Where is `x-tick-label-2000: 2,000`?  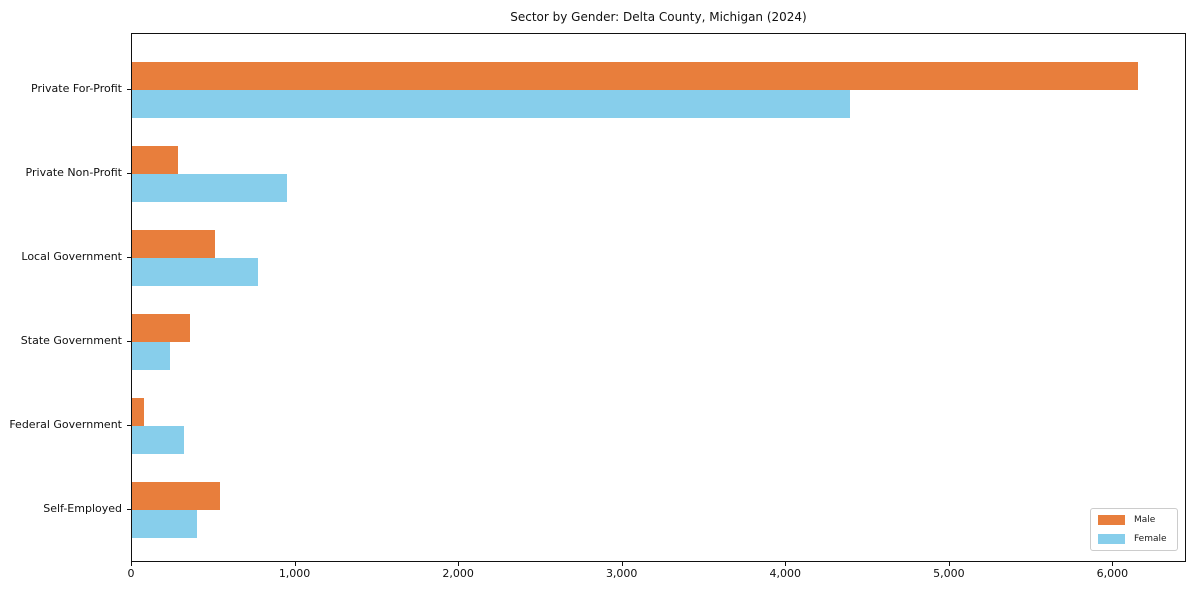 x-tick-label-2000: 2,000 is located at coordinates (458, 573).